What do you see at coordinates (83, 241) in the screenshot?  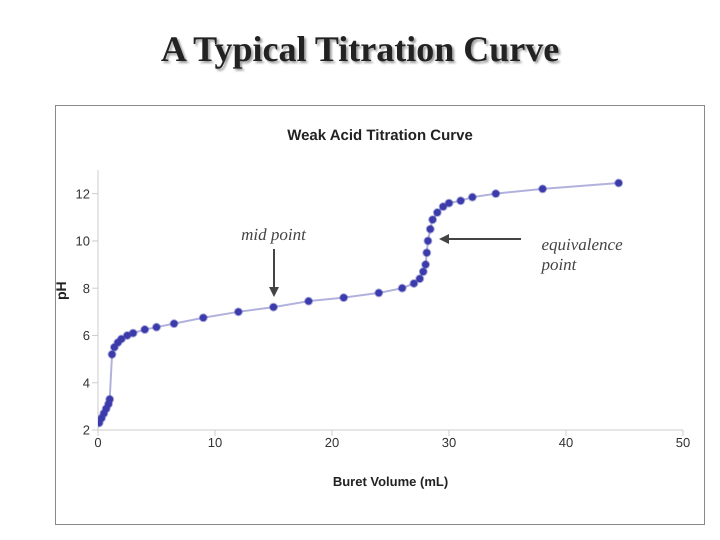 I see `y-tick-label: 10` at bounding box center [83, 241].